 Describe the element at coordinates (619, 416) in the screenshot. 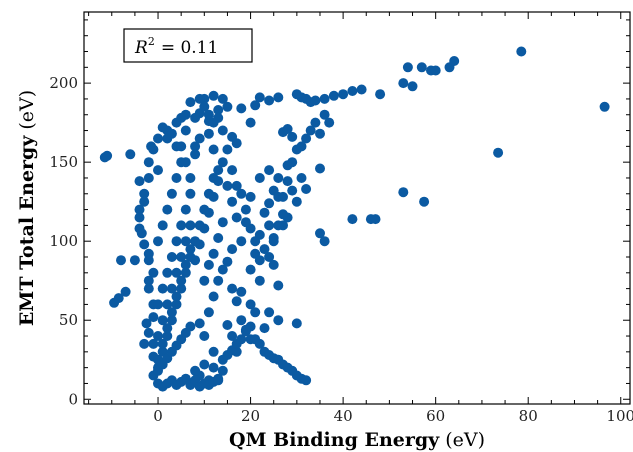

I see `x-tick-label: 100` at that location.